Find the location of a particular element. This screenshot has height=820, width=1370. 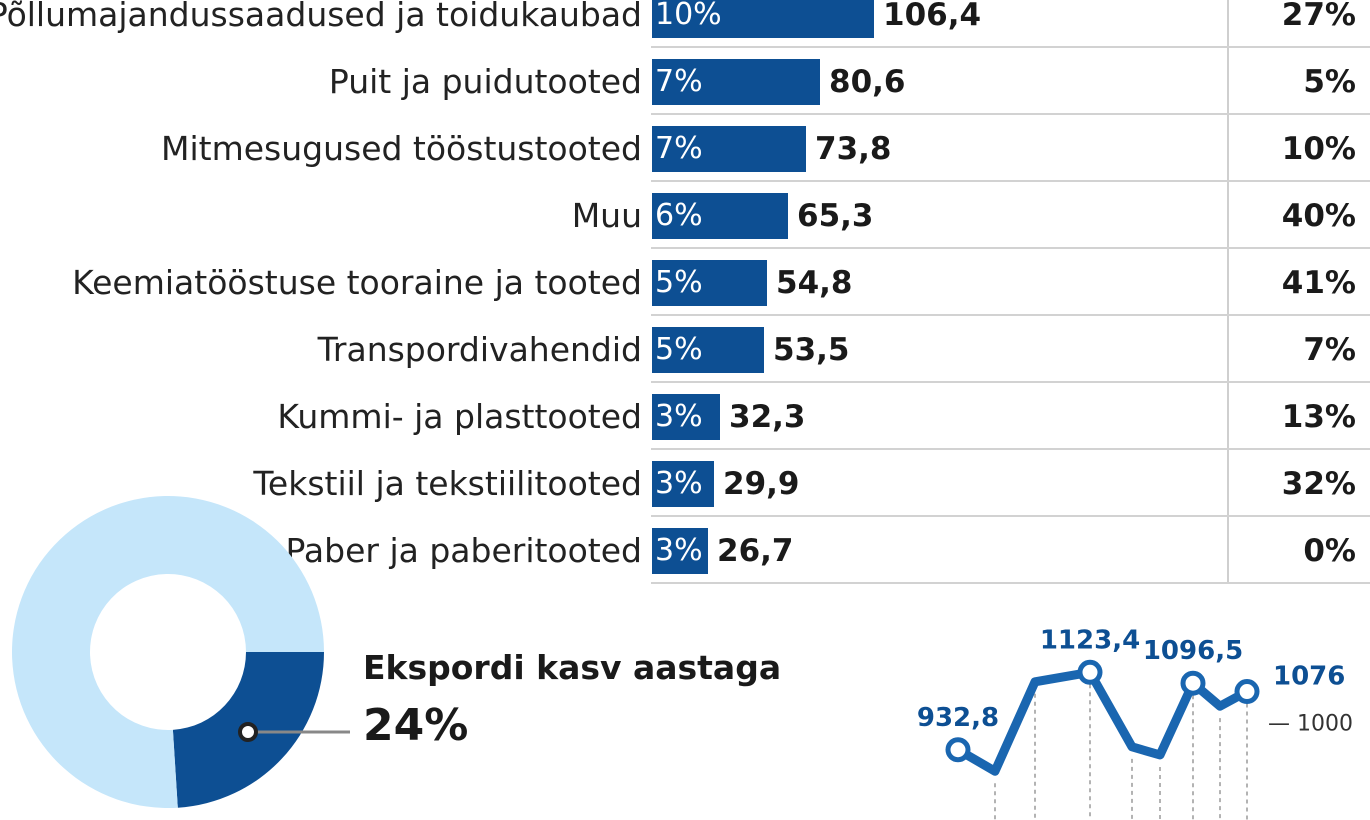

export-trend-line-chart: 932,8 1123,4 1096,5 1076 — 1000 is located at coordinates (1135, 722).